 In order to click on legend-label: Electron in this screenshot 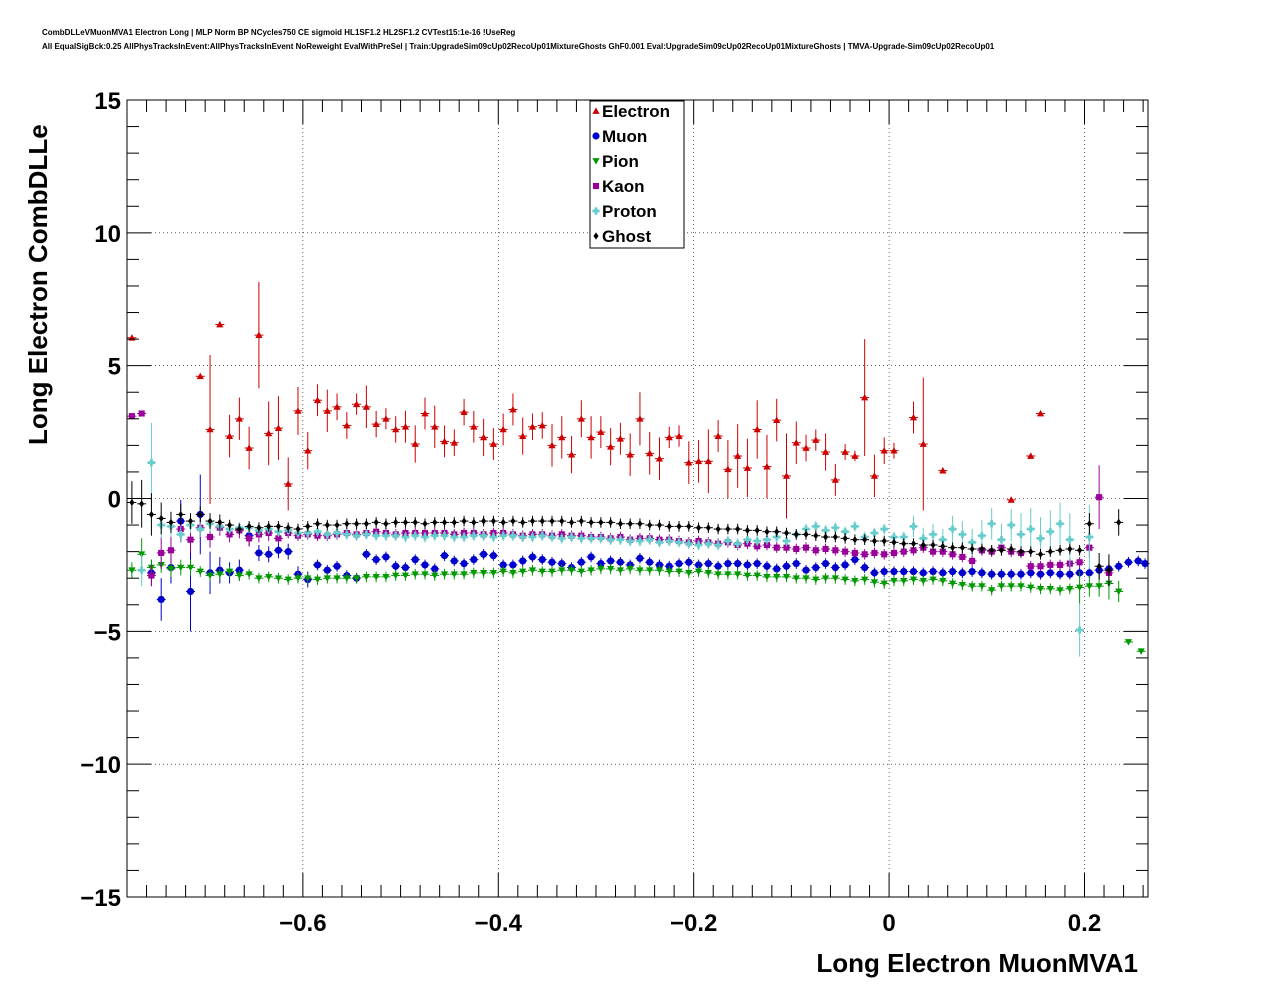, I will do `click(636, 111)`.